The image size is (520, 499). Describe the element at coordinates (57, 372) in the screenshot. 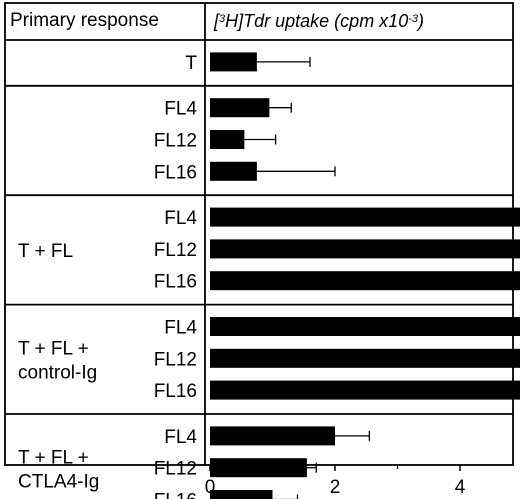

I see `group-label: control-Ig` at that location.